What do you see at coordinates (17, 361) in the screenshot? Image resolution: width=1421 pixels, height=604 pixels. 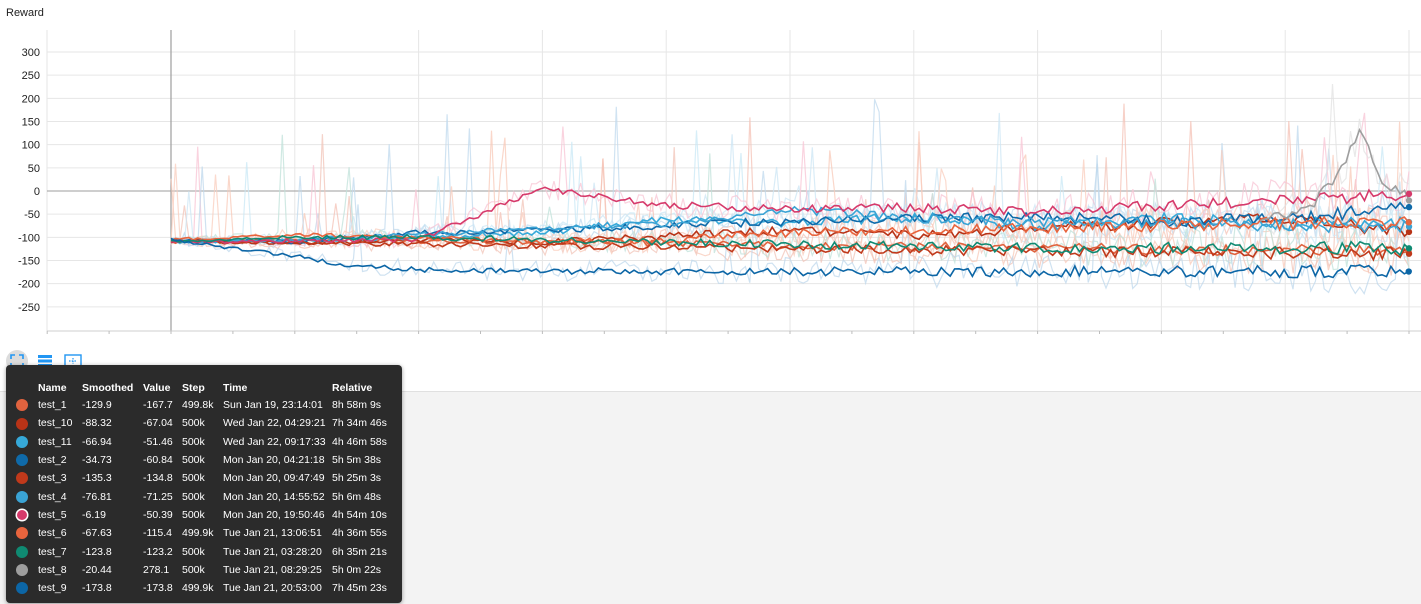 I see `fit-domain-icon` at bounding box center [17, 361].